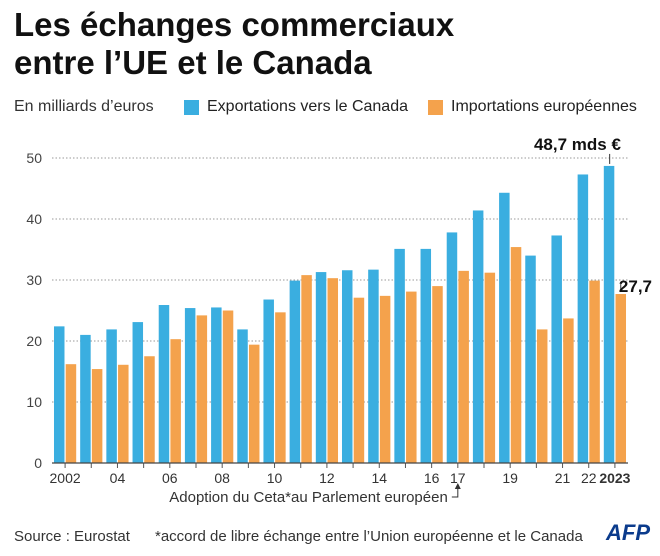 The image size is (660, 556). Describe the element at coordinates (34, 402) in the screenshot. I see `y-tick-label: 10` at that location.